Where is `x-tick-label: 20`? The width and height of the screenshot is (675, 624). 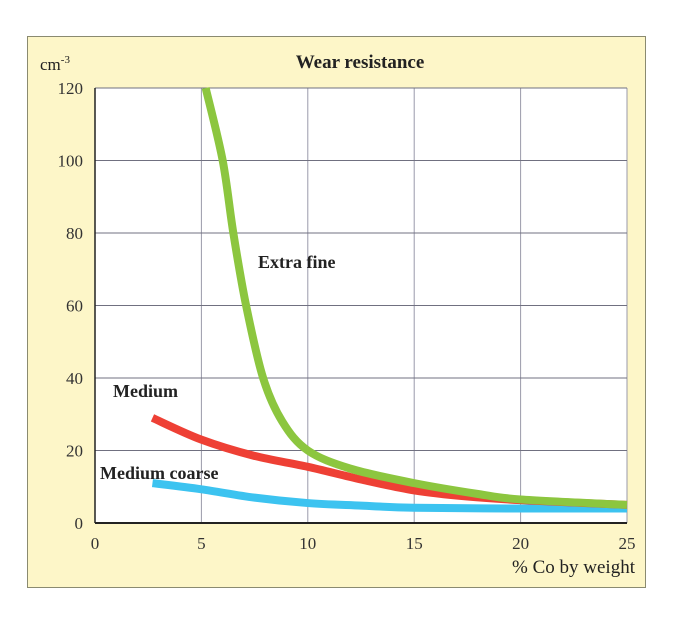 x-tick-label: 20 is located at coordinates (520, 543).